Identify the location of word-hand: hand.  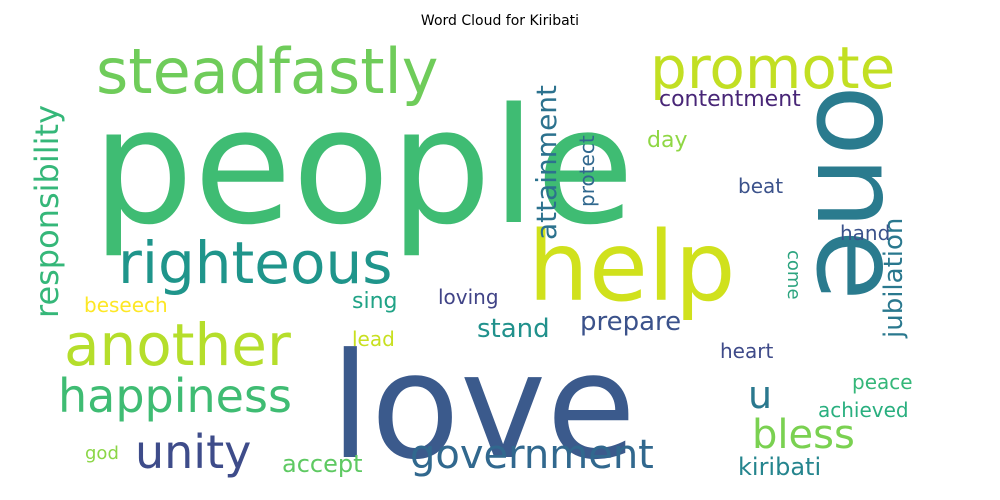
(865, 233).